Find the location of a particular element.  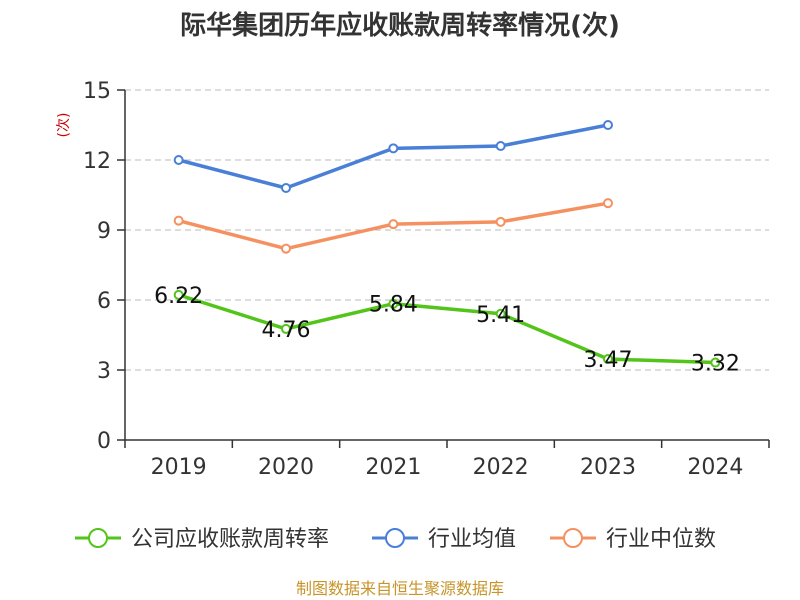

data-label: 4.76 is located at coordinates (286, 330).